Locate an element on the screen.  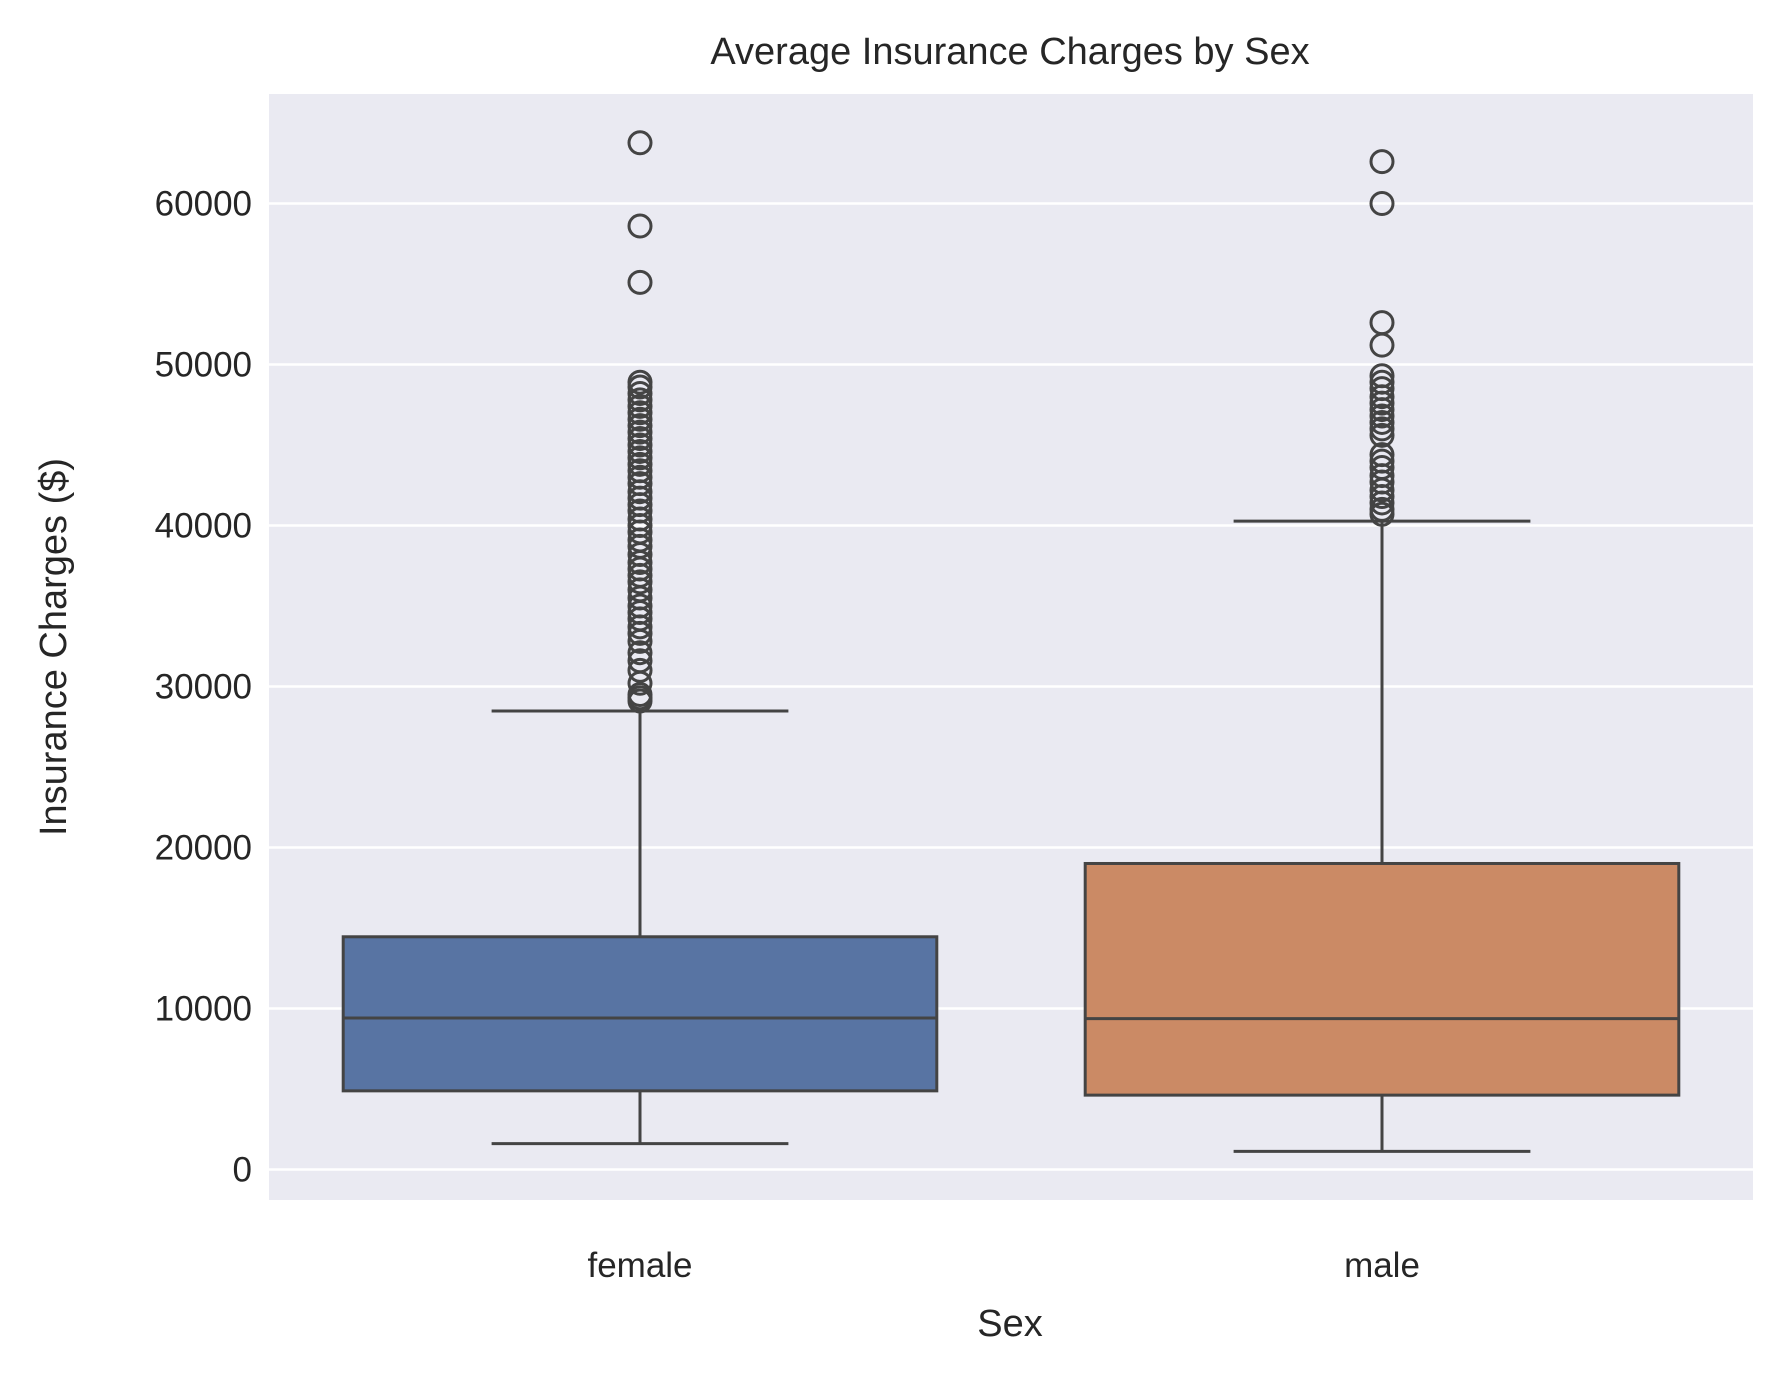
y-tick-labels: 0 10000 20000 30000 40000 50000 60000 is located at coordinates (203, 687).